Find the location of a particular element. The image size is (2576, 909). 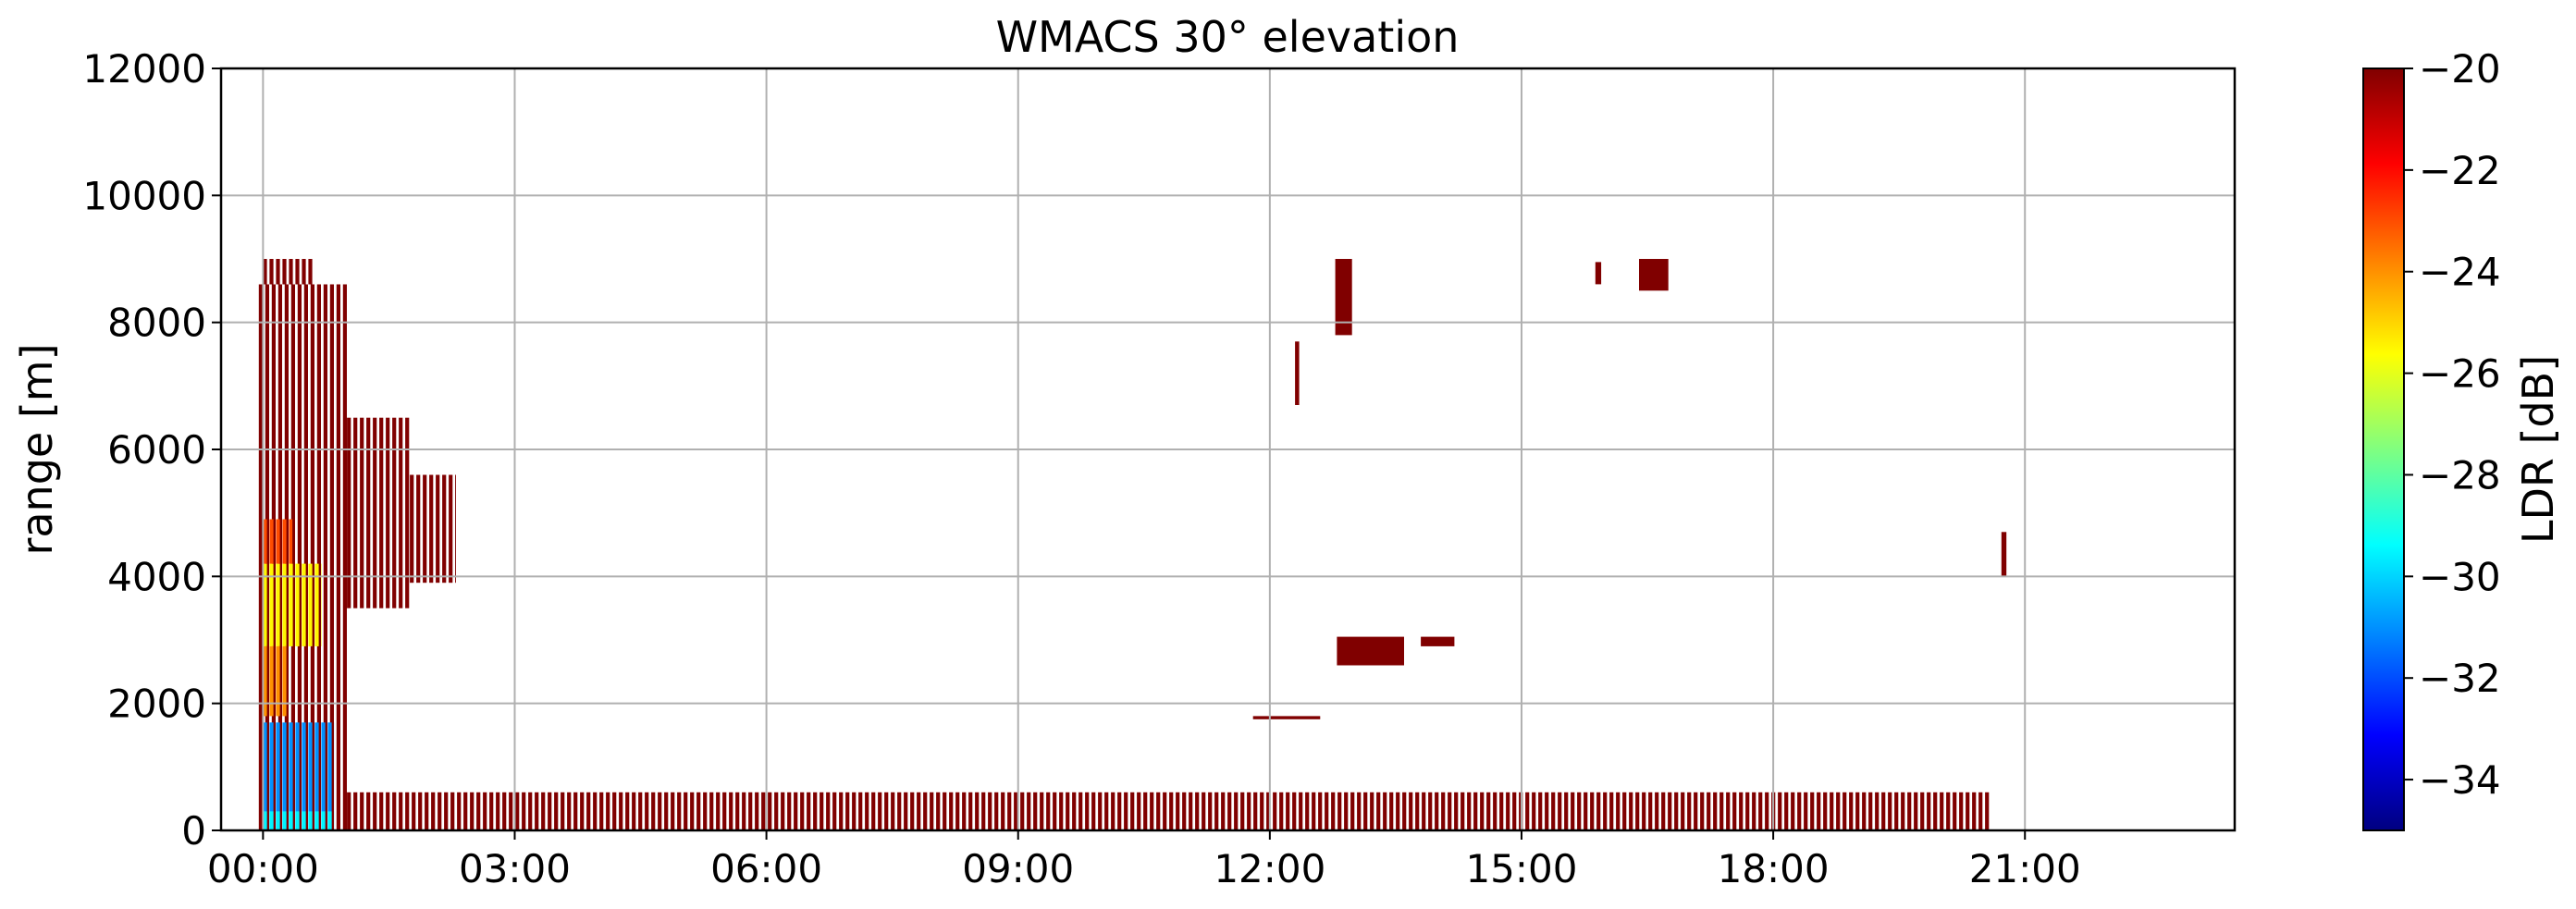

ldr-region-mid-layer-lower is located at coordinates (275, 681).